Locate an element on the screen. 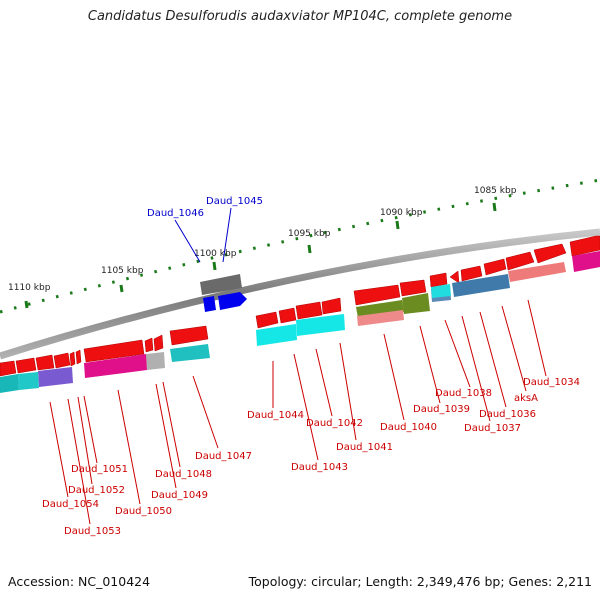 The height and width of the screenshot is (600, 600). gene-label-daud-1038: Daud_1038 is located at coordinates (463, 393).